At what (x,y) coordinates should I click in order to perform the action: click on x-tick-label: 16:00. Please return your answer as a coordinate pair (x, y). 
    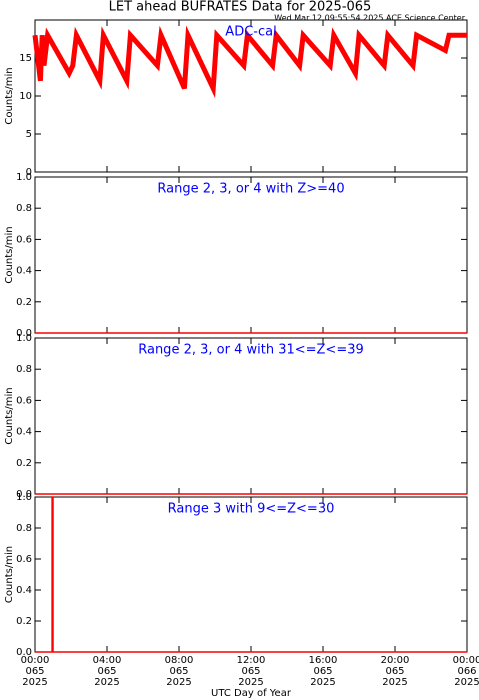
    Looking at the image, I should click on (323, 660).